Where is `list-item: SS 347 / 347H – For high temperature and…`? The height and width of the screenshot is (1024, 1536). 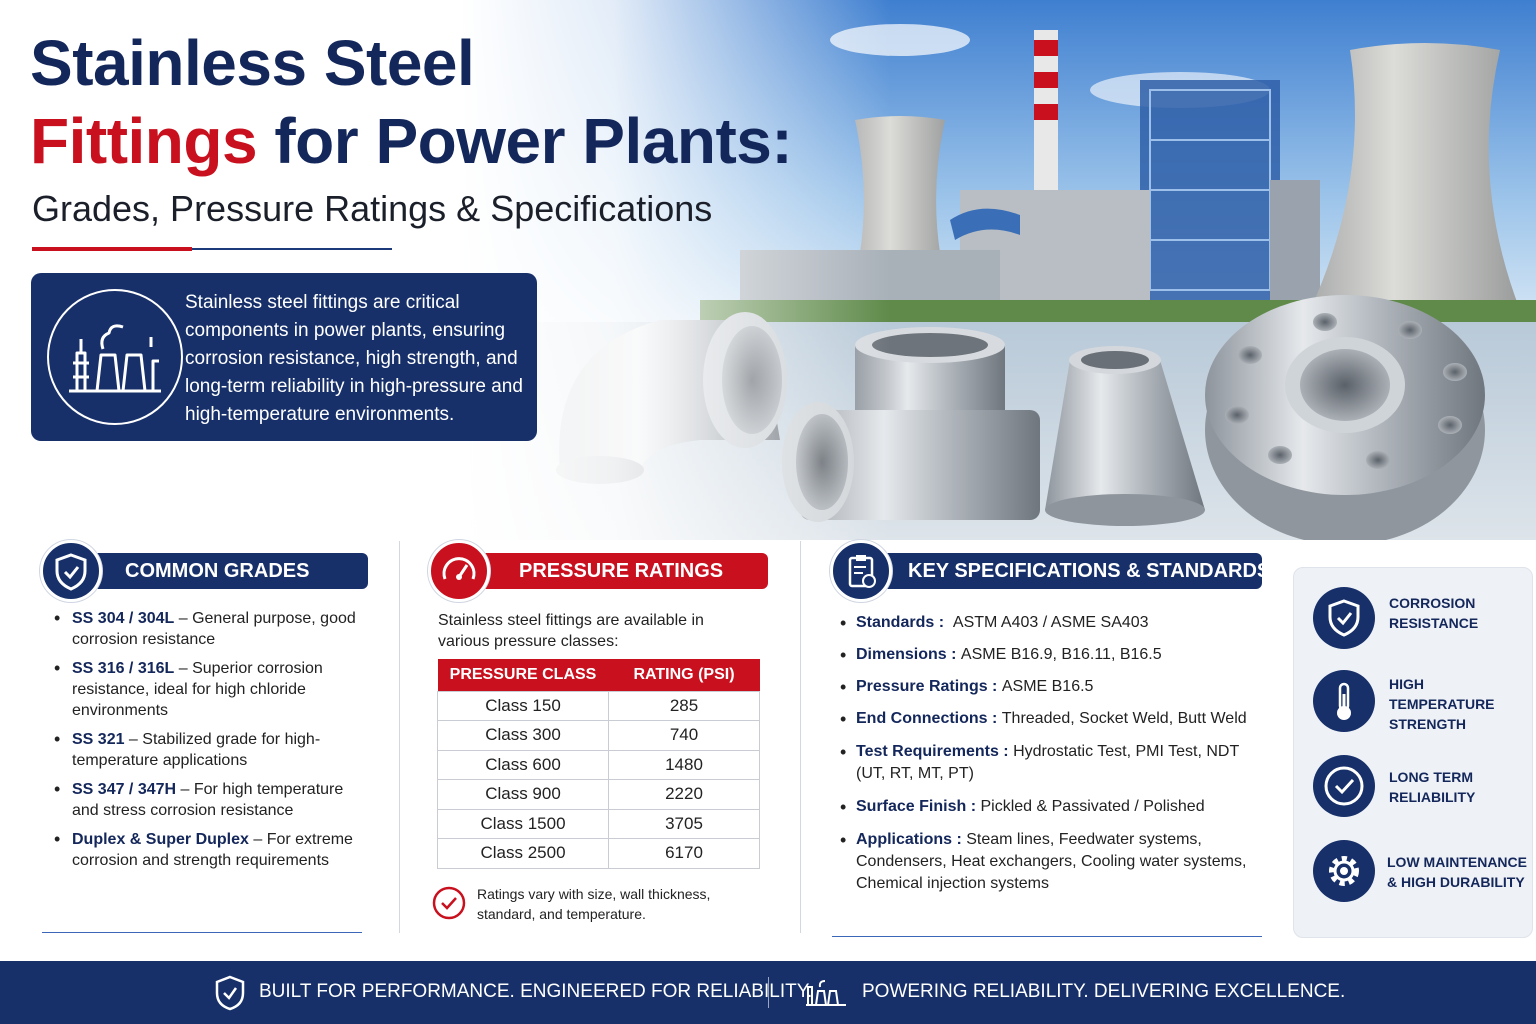 list-item: SS 347 / 347H – For high temperature and… is located at coordinates (205, 800).